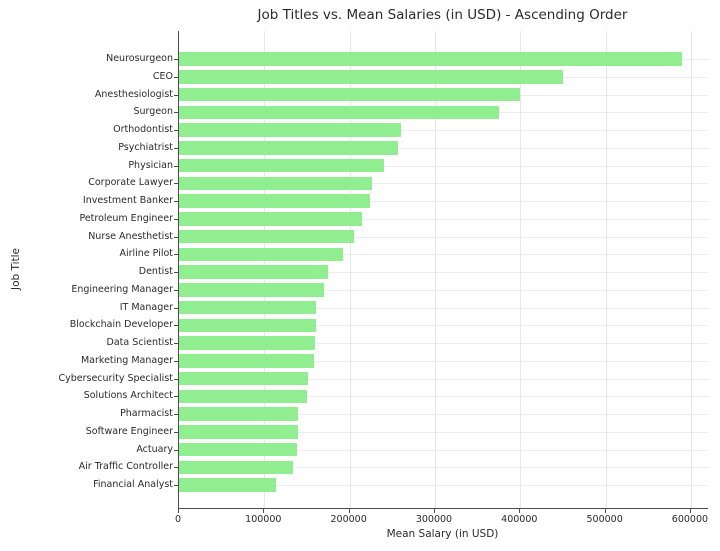  I want to click on y-tick-label: Actuary, so click(154, 449).